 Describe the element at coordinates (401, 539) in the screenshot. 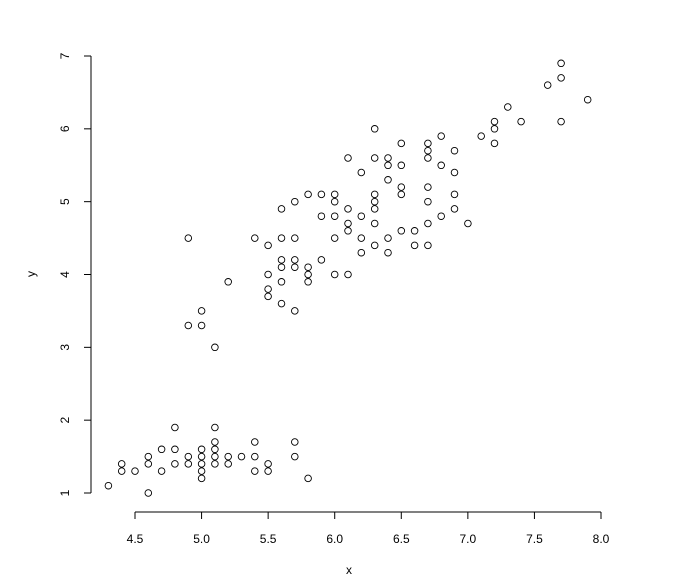

I see `x-tick-label: 6.5` at that location.